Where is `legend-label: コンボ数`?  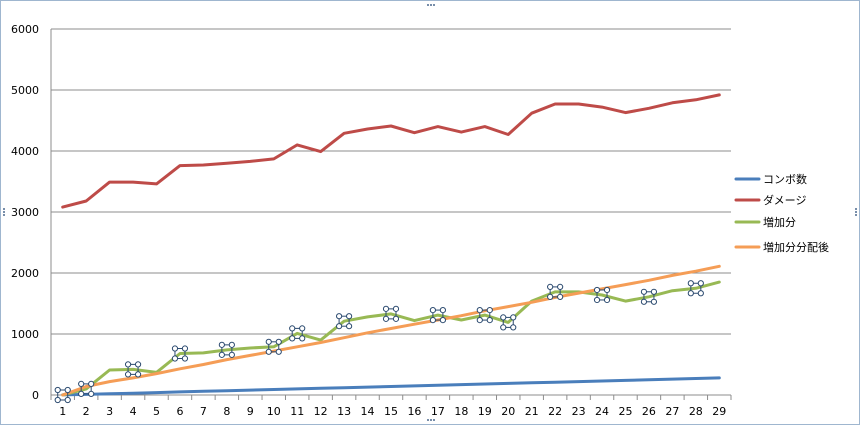
legend-label: コンボ数 is located at coordinates (785, 179).